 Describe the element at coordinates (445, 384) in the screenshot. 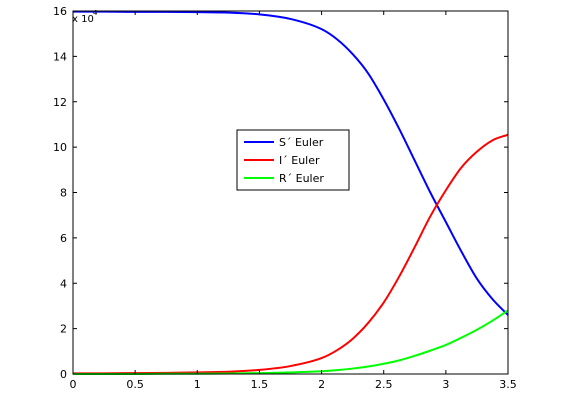

I see `x-tick-label: 3` at that location.